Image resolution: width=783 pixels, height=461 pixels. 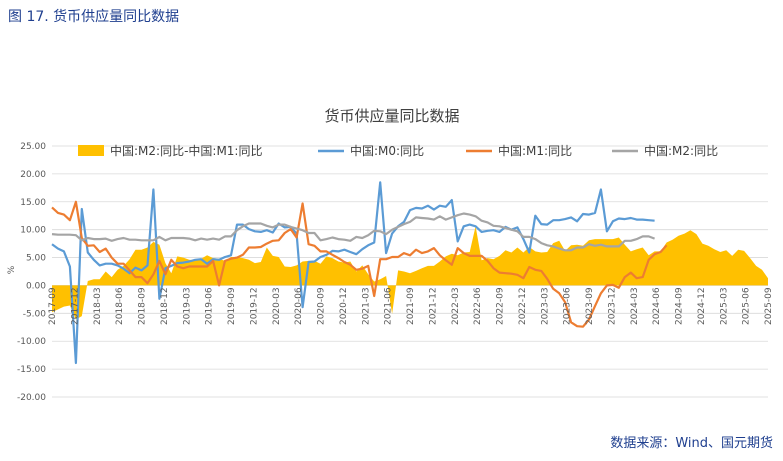 What do you see at coordinates (433, 306) in the screenshot?
I see `x-tick-label: 2021-12` at bounding box center [433, 306].